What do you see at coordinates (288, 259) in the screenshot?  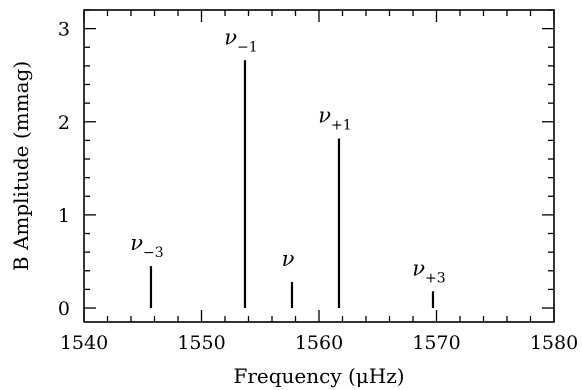 I see `peak-label: ν` at bounding box center [288, 259].